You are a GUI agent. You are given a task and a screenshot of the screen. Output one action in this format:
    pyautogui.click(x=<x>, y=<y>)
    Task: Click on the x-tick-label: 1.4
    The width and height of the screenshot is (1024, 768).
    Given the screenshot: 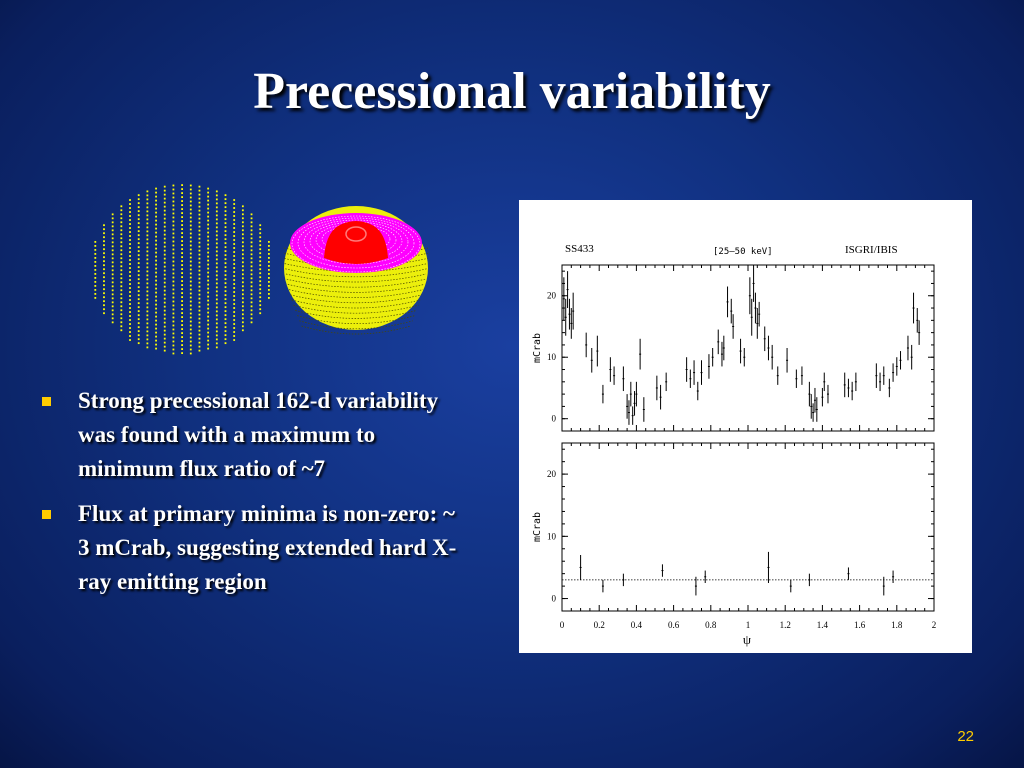 What is the action you would take?
    pyautogui.click(x=823, y=625)
    